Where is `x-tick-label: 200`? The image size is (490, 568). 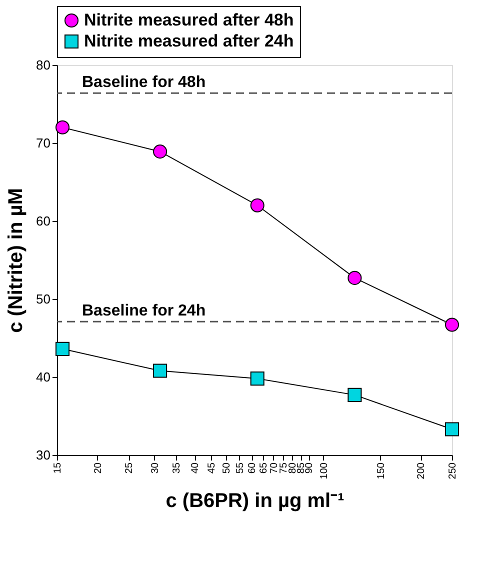
x-tick-label: 200 is located at coordinates (422, 471).